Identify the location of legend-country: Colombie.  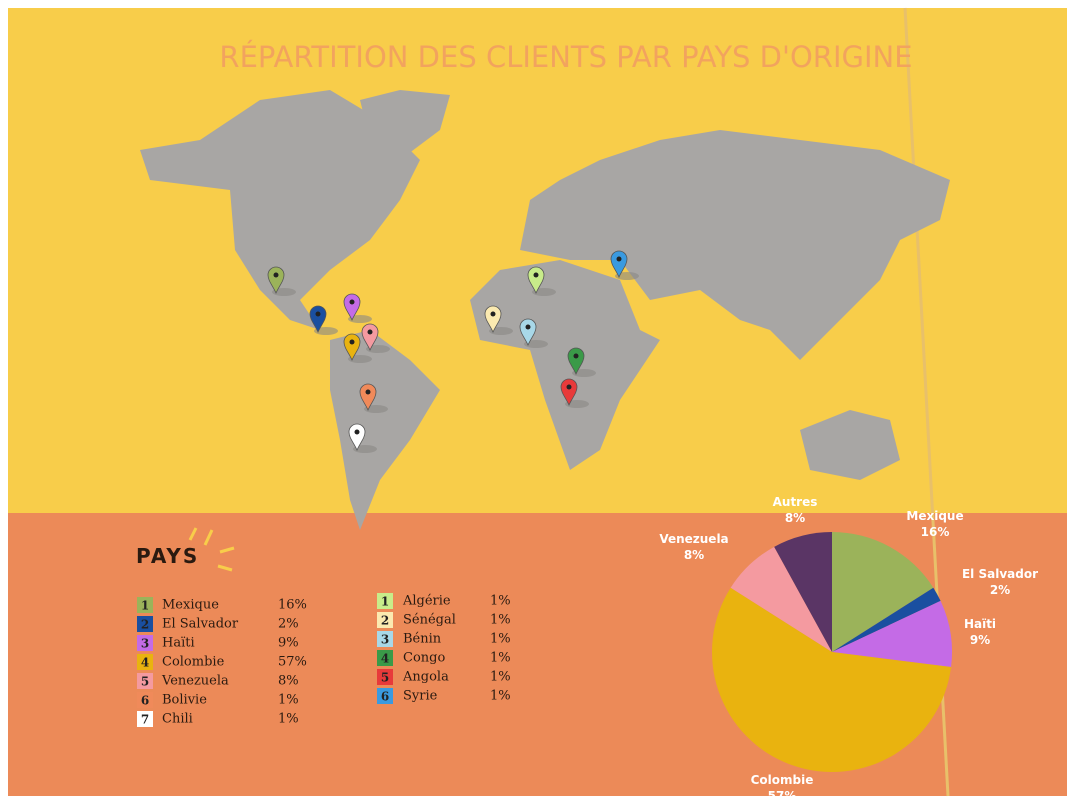
(193, 662).